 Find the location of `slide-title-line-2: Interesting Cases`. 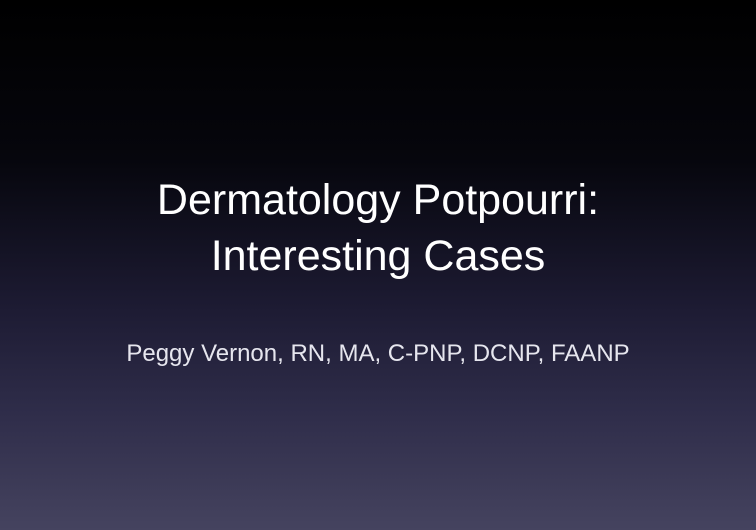

slide-title-line-2: Interesting Cases is located at coordinates (378, 256).